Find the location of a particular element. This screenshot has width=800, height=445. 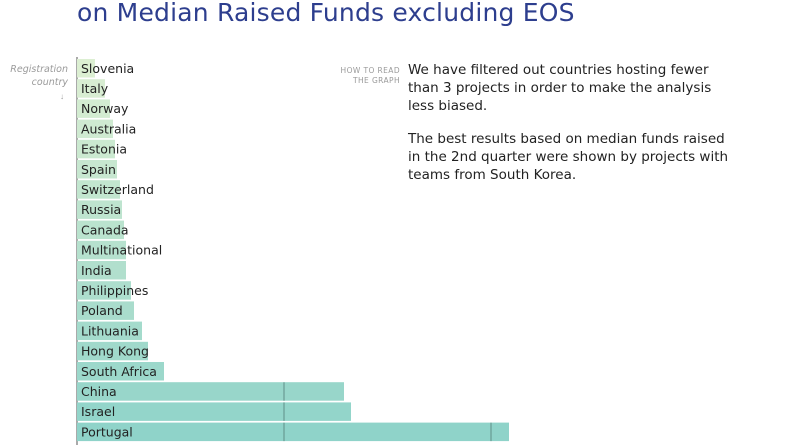

bar-label: Lithuania is located at coordinates (110, 330).